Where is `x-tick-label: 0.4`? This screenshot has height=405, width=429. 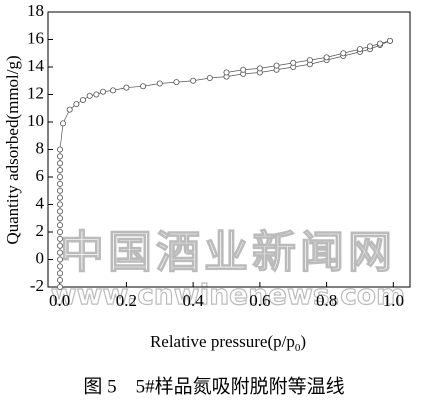 x-tick-label: 0.4 is located at coordinates (194, 300).